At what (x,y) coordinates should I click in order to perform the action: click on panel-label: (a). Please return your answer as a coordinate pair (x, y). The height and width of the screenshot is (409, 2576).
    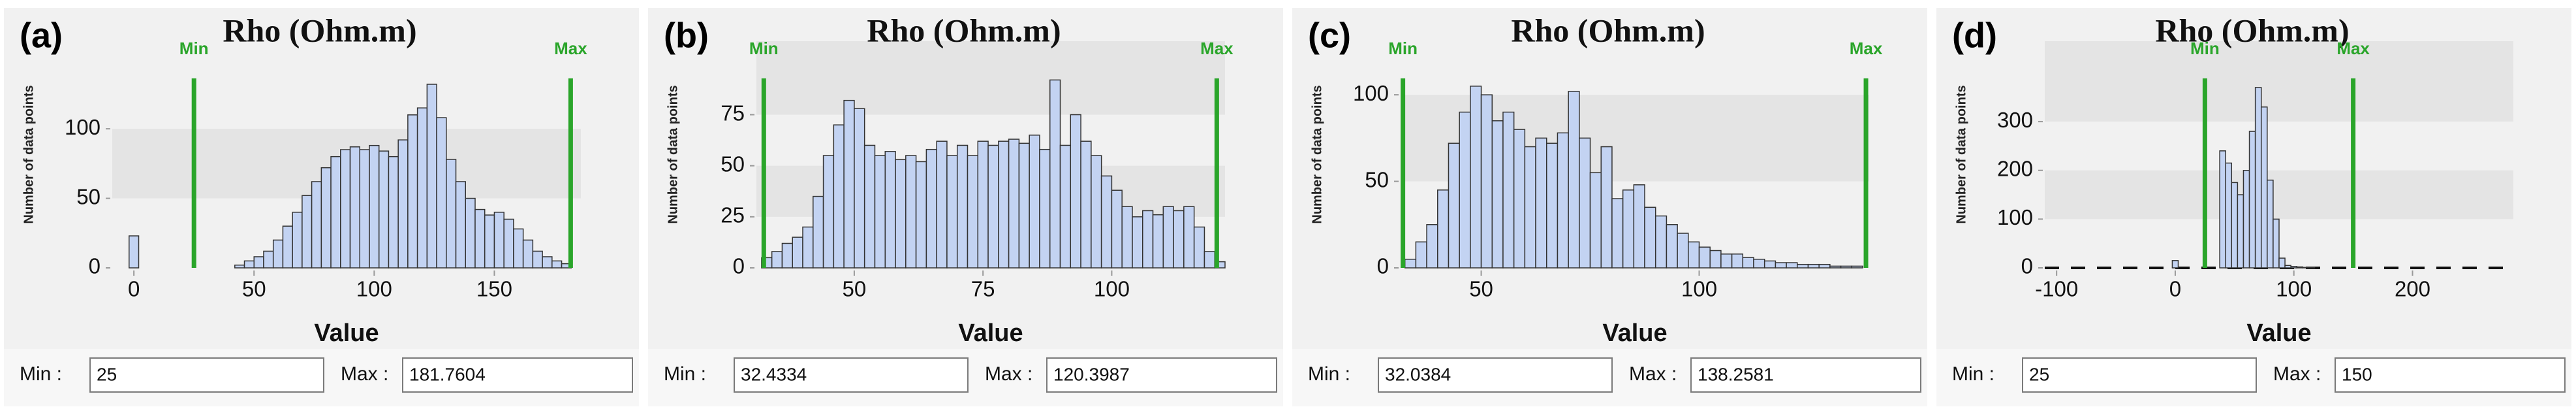
    Looking at the image, I should click on (41, 35).